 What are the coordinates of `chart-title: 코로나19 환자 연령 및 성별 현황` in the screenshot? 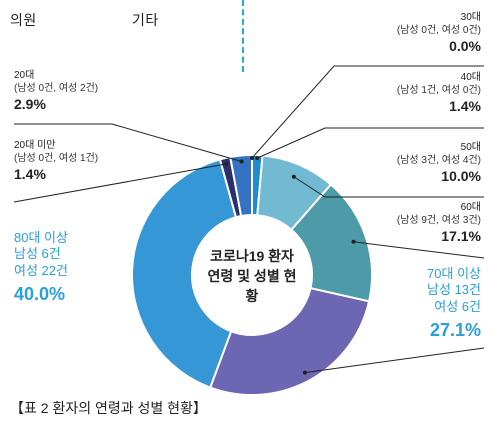 It's located at (252, 276).